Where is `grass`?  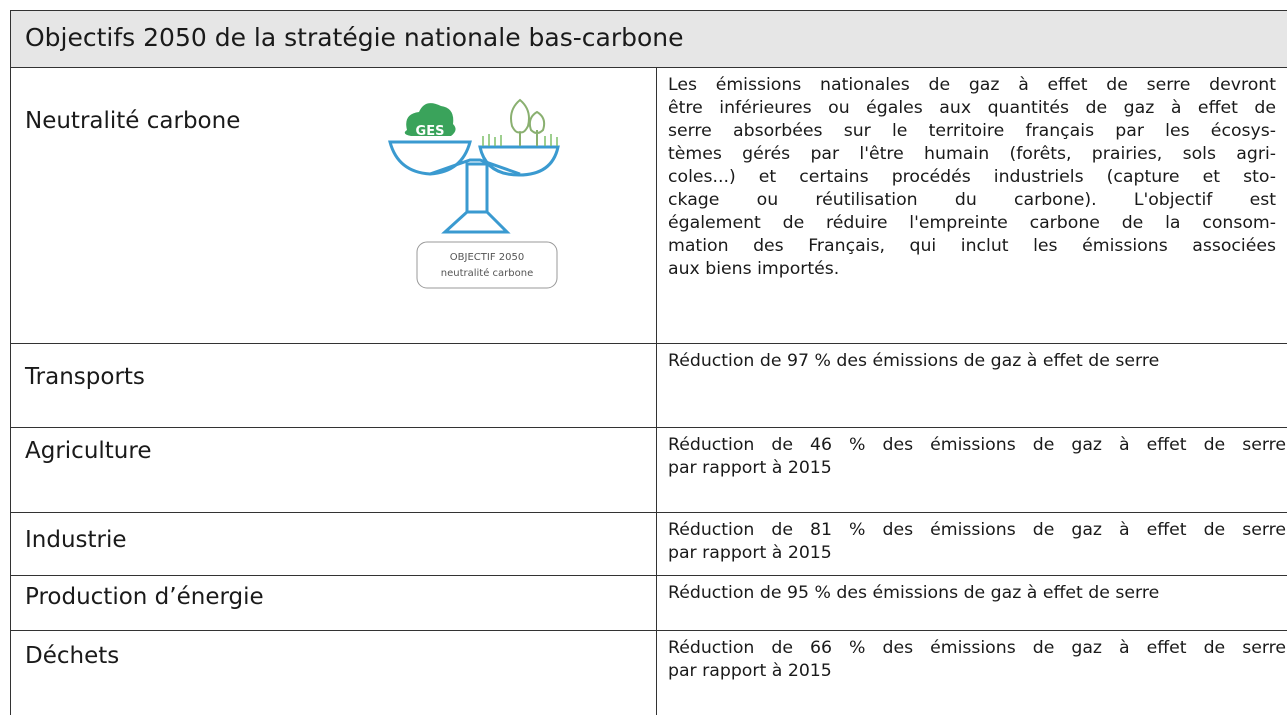
grass is located at coordinates (520, 140).